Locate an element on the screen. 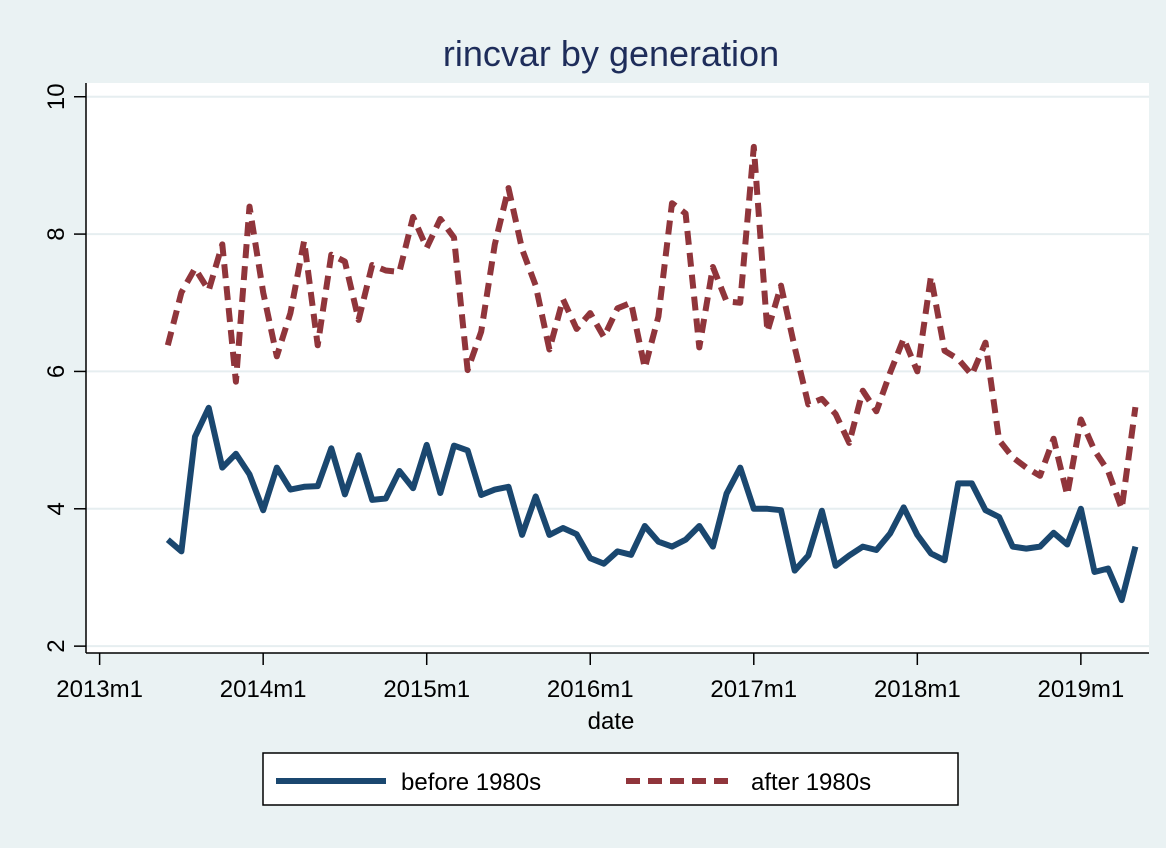 Image resolution: width=1166 pixels, height=848 pixels. y-tick-label-8: 8 is located at coordinates (56, 233).